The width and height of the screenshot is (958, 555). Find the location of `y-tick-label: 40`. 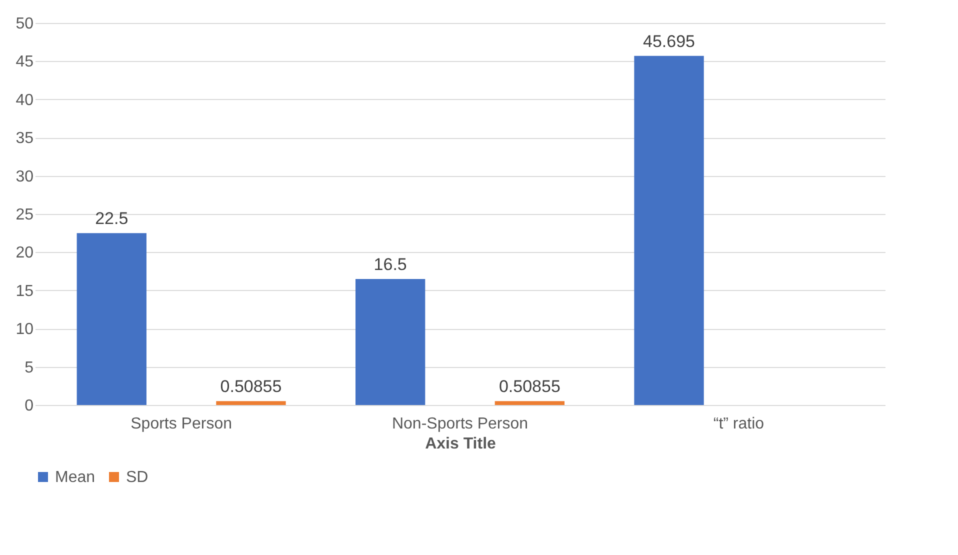

y-tick-label: 40 is located at coordinates (25, 100).